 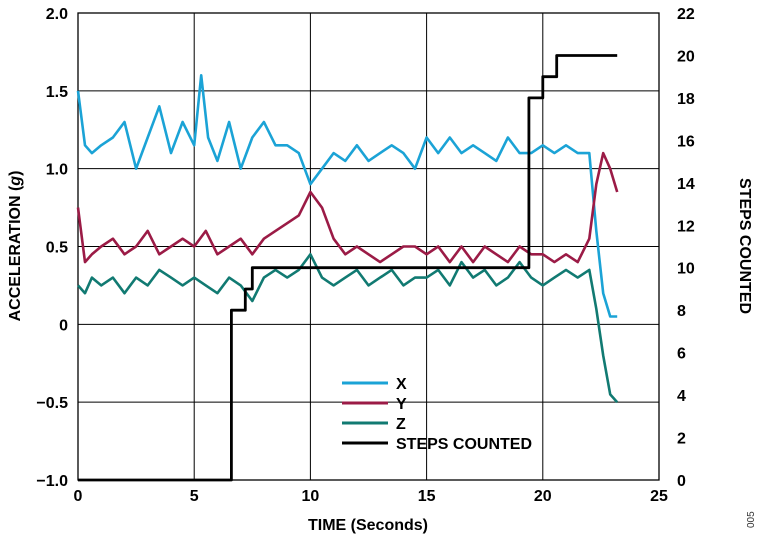 What do you see at coordinates (437, 414) in the screenshot?
I see `legend: XYZ STEPS COUNTED` at bounding box center [437, 414].